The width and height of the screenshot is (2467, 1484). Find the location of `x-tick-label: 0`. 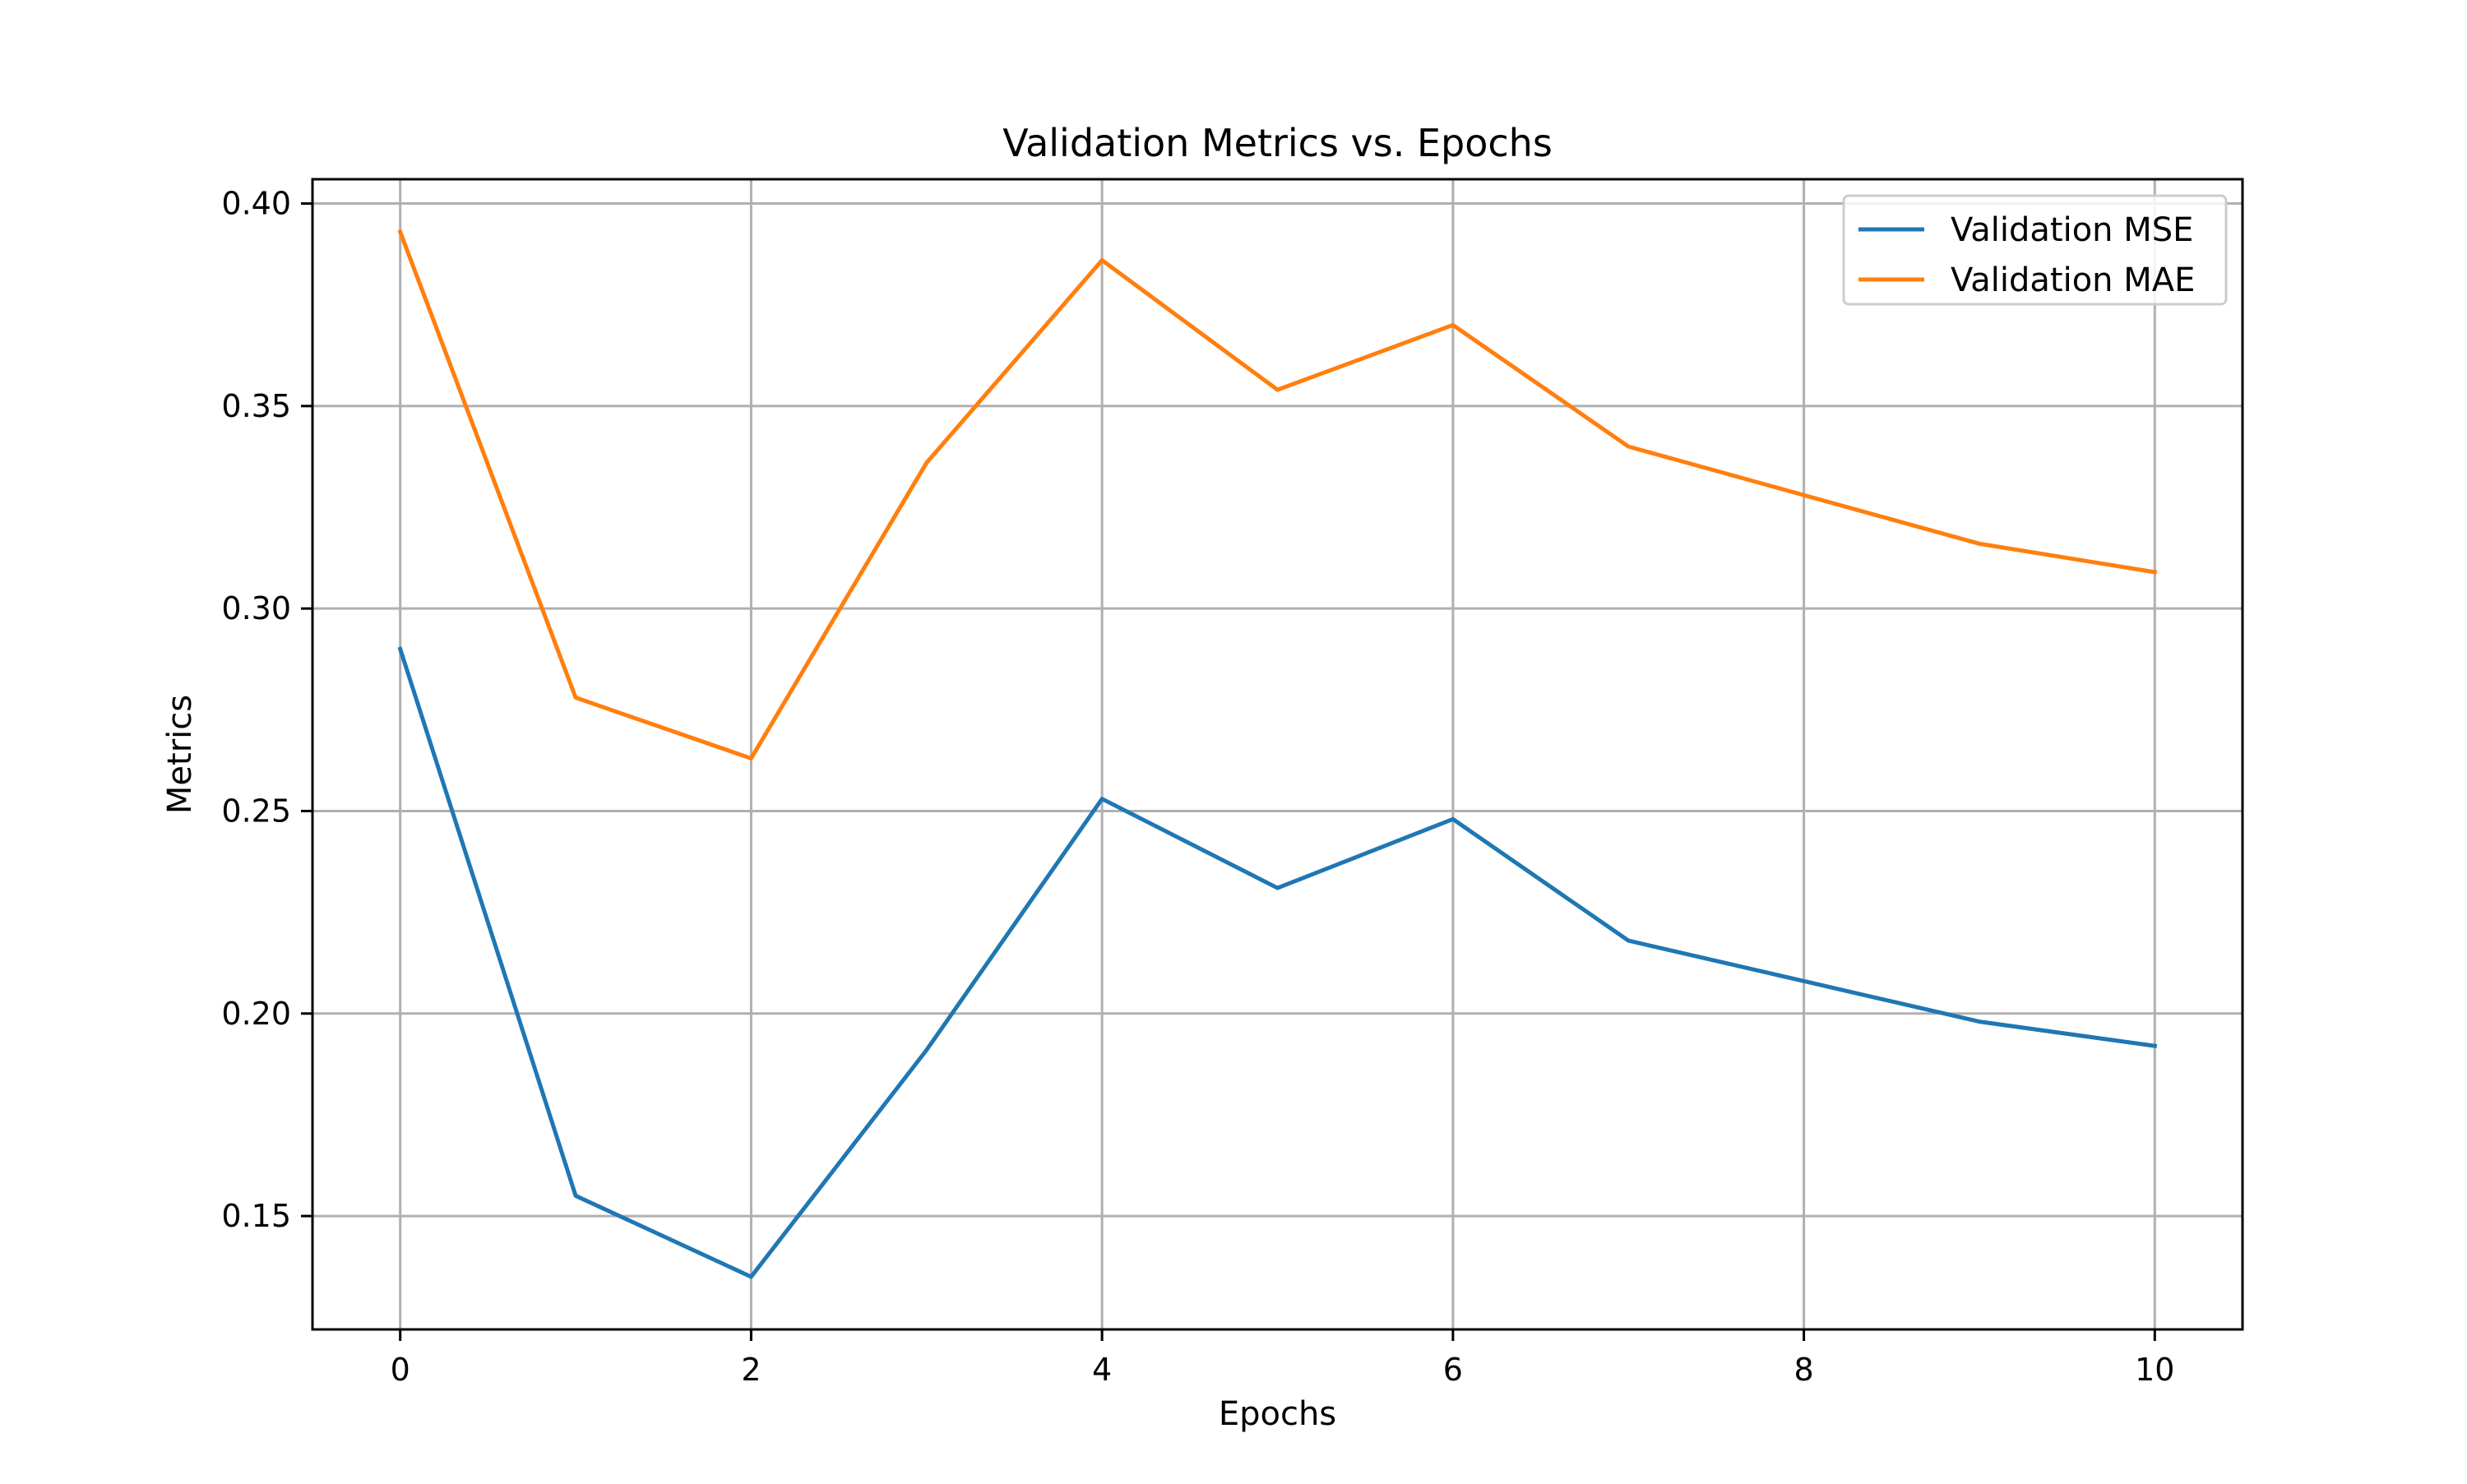

x-tick-label: 0 is located at coordinates (401, 1370).